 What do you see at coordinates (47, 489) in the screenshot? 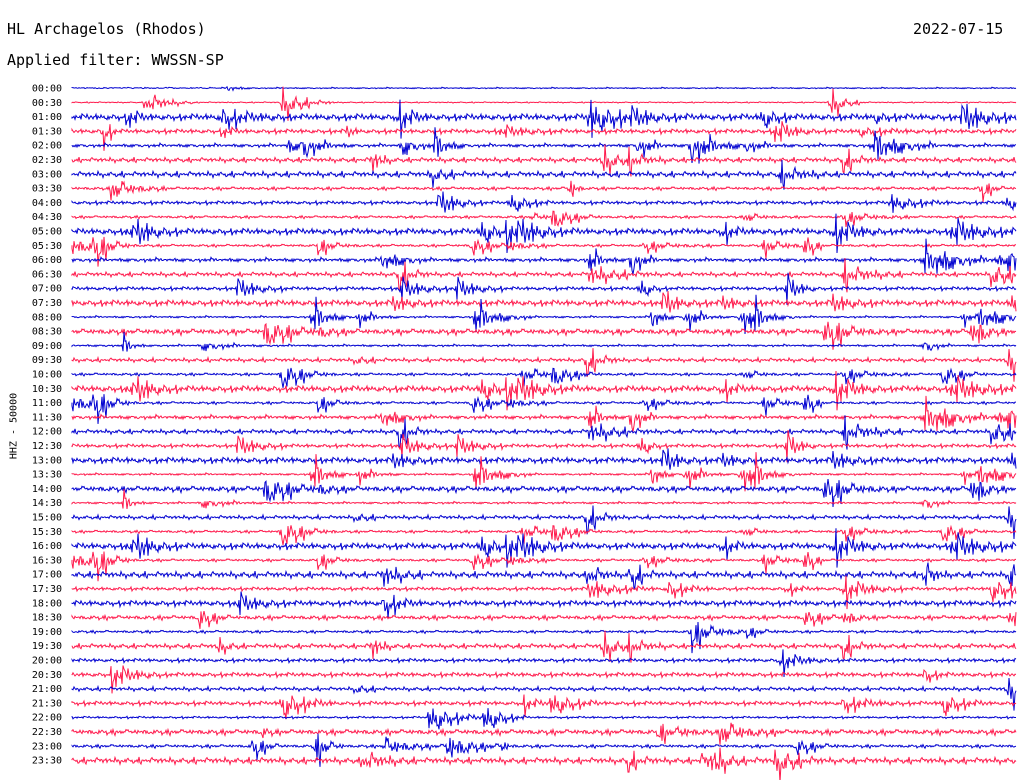
I see `row-time-label: 14:00` at bounding box center [47, 489].